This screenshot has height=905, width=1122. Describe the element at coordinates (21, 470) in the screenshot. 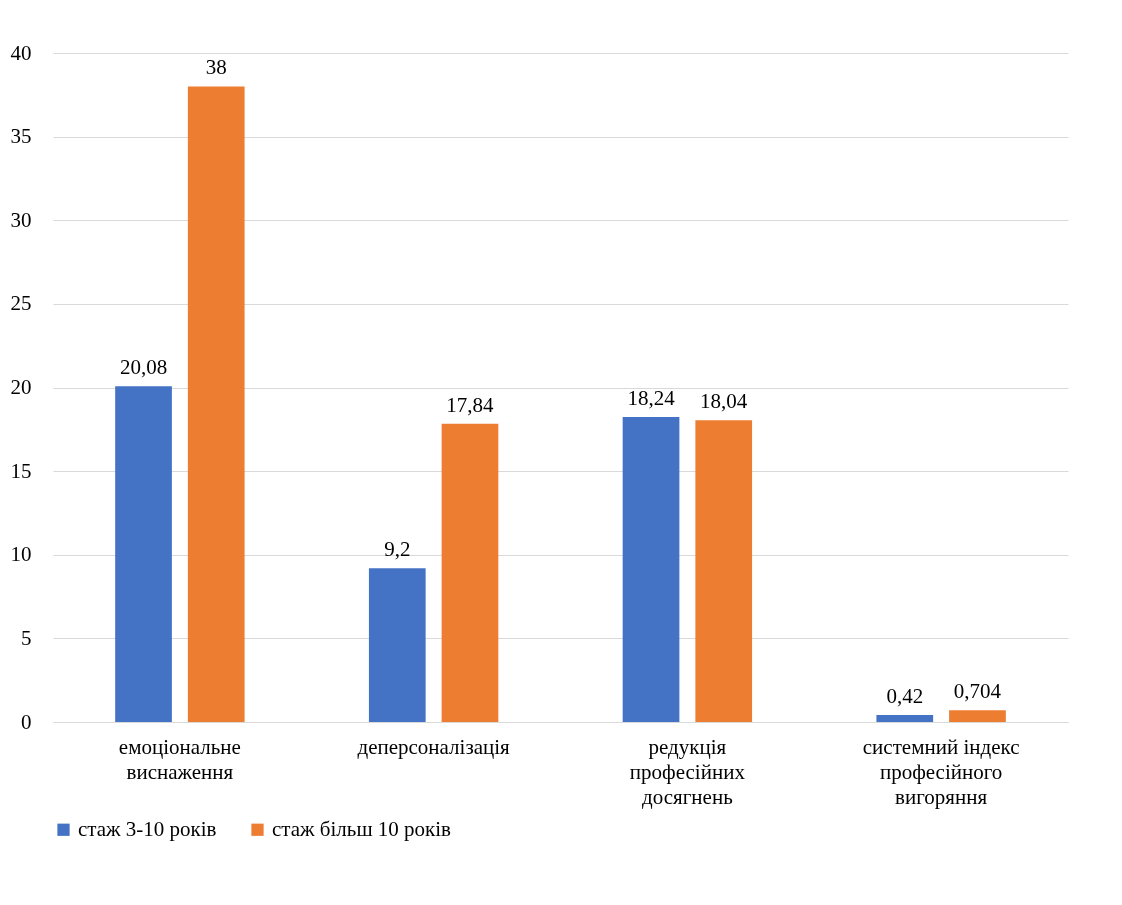

I see `y-tick-label: 15` at that location.